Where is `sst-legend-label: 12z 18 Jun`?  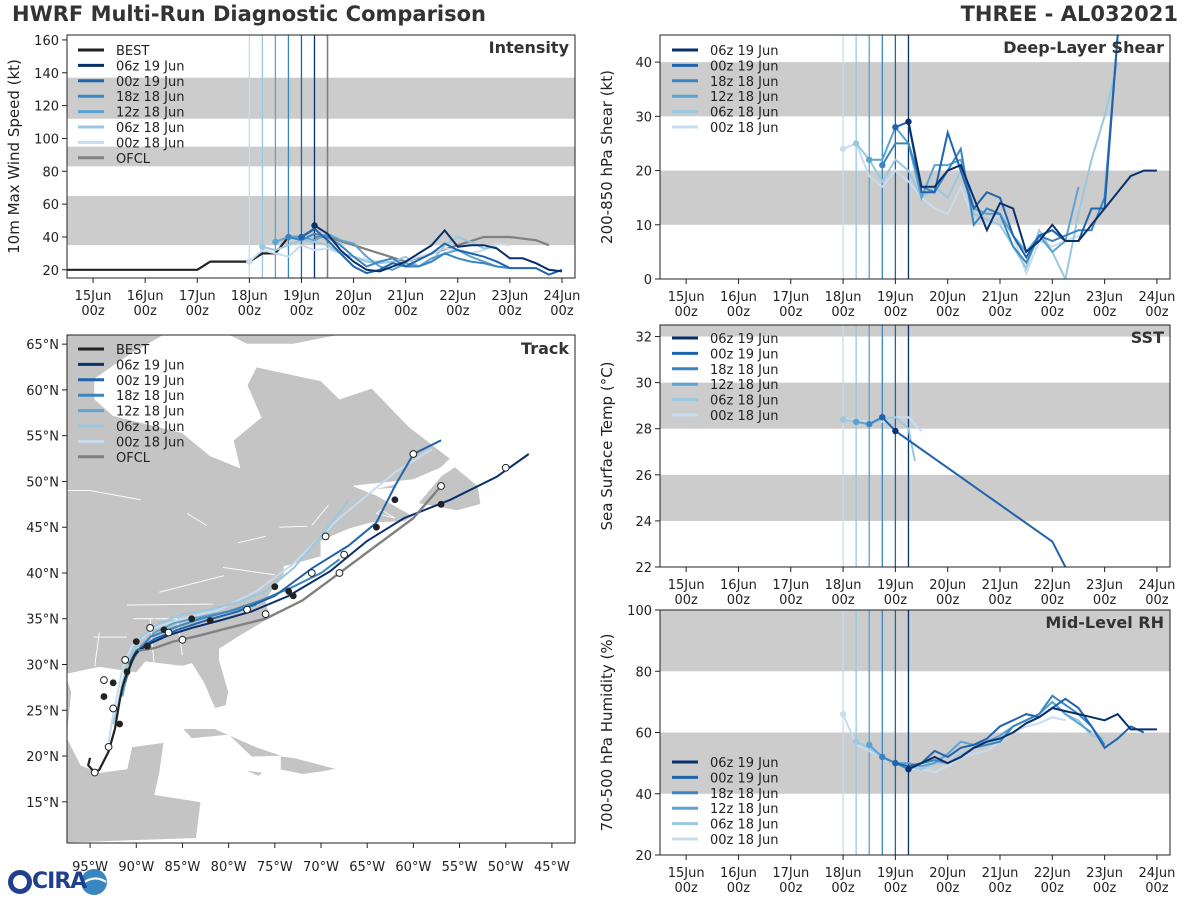
sst-legend-label: 12z 18 Jun is located at coordinates (744, 385).